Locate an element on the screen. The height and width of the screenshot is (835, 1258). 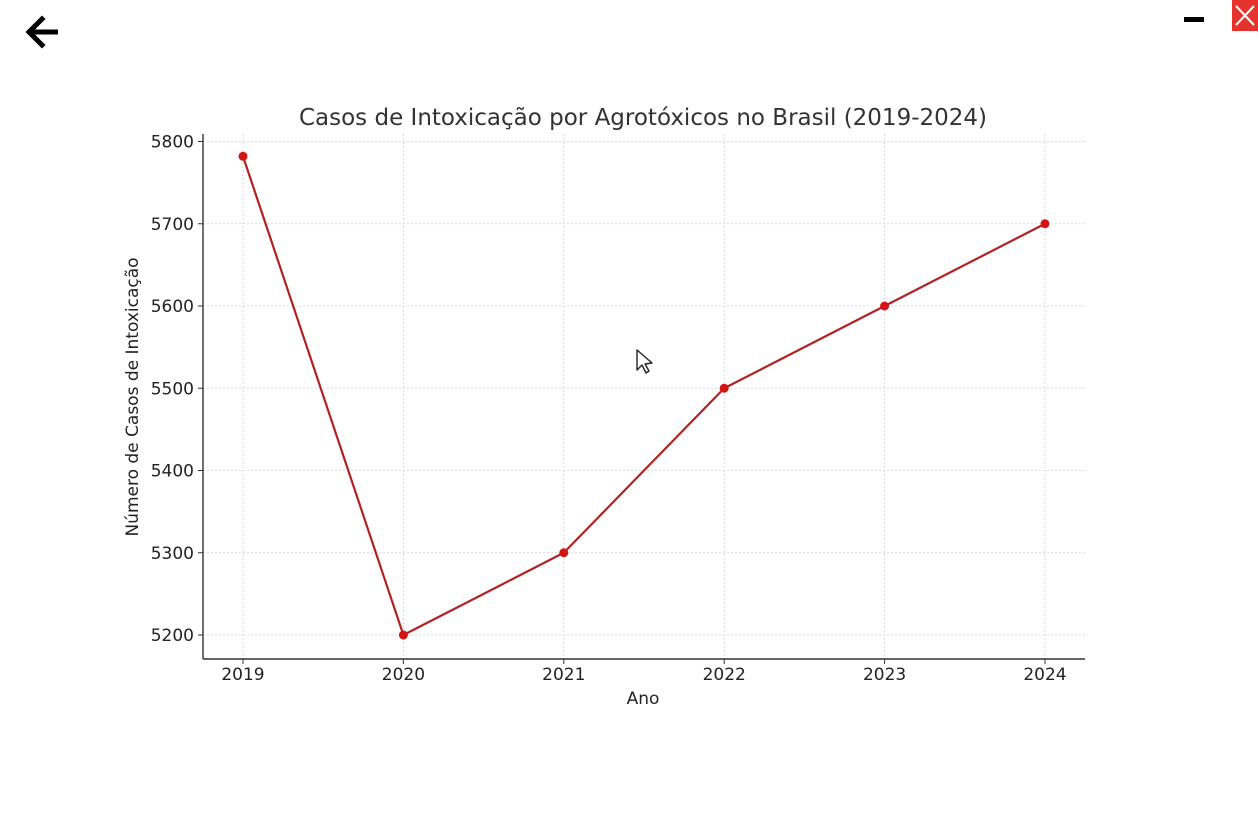
close-x-icon is located at coordinates (1245, 15).